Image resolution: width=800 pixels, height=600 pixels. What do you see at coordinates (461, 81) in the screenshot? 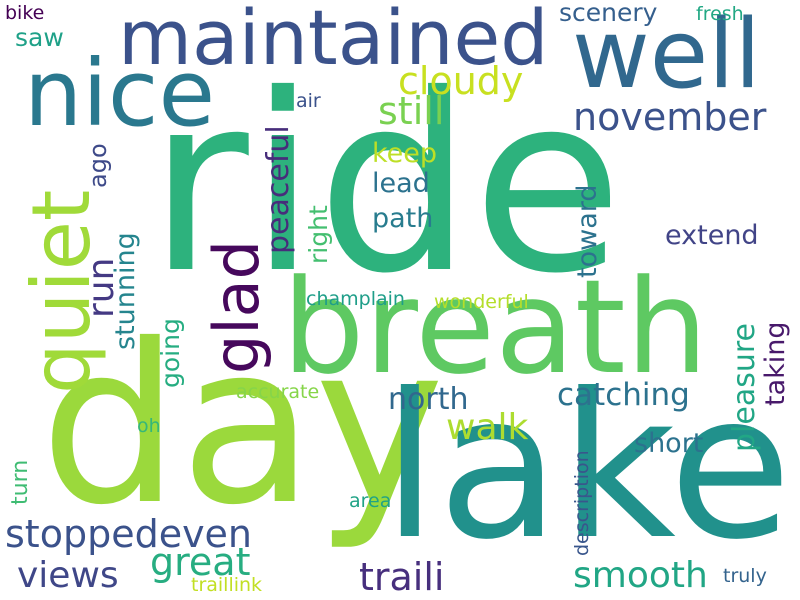
I see `word-cloudy: cloudy` at bounding box center [461, 81].